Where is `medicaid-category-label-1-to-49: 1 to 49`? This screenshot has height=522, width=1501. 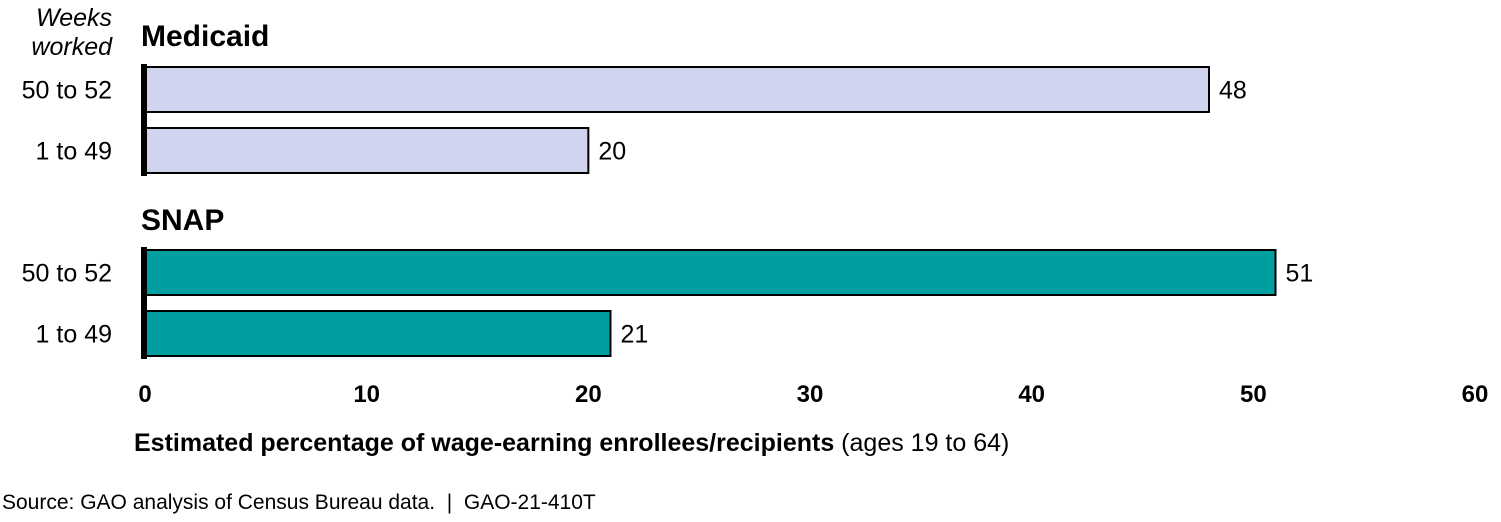 medicaid-category-label-1-to-49: 1 to 49 is located at coordinates (74, 152).